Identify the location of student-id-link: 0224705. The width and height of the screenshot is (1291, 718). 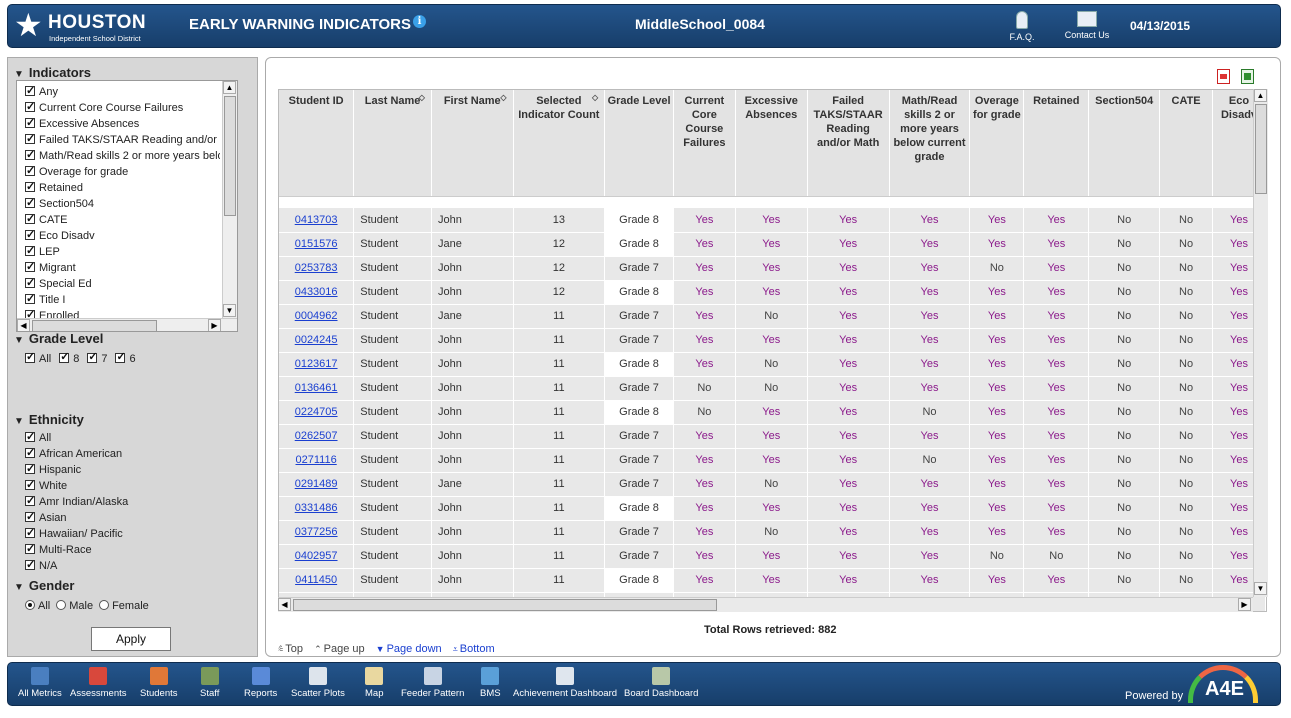
(316, 412).